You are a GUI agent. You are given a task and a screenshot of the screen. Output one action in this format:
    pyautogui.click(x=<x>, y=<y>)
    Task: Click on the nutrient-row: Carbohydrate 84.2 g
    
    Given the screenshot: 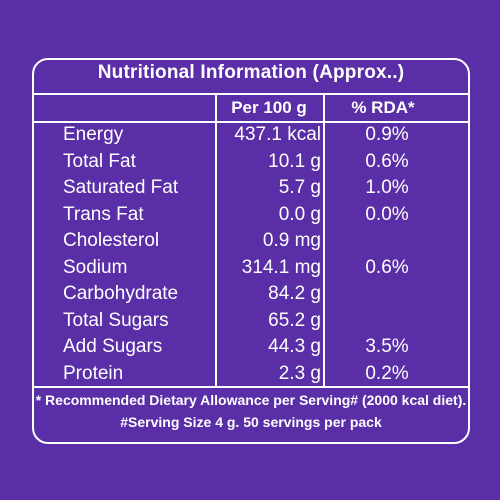 What is the action you would take?
    pyautogui.click(x=250, y=294)
    